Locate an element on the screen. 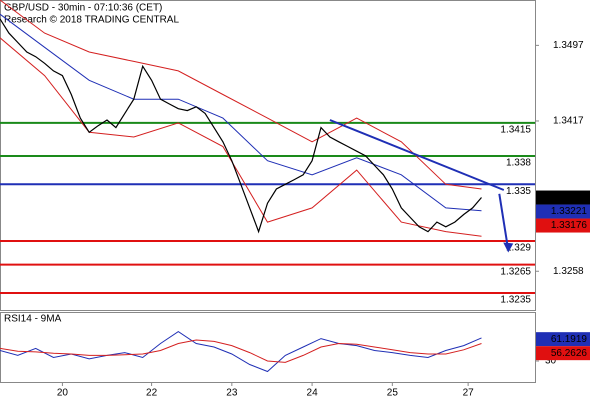 The image size is (590, 400). x-tick-label: 23 is located at coordinates (232, 393).